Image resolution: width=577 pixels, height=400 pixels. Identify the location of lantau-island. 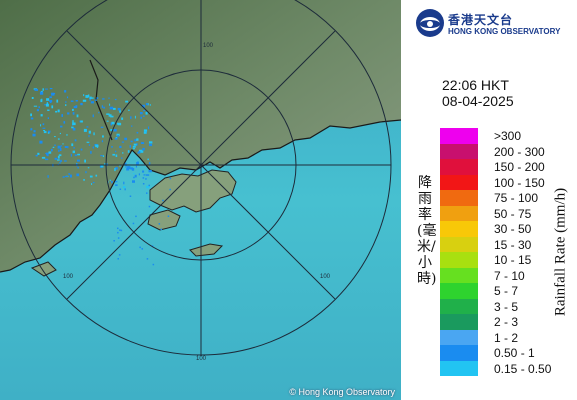
(164, 220).